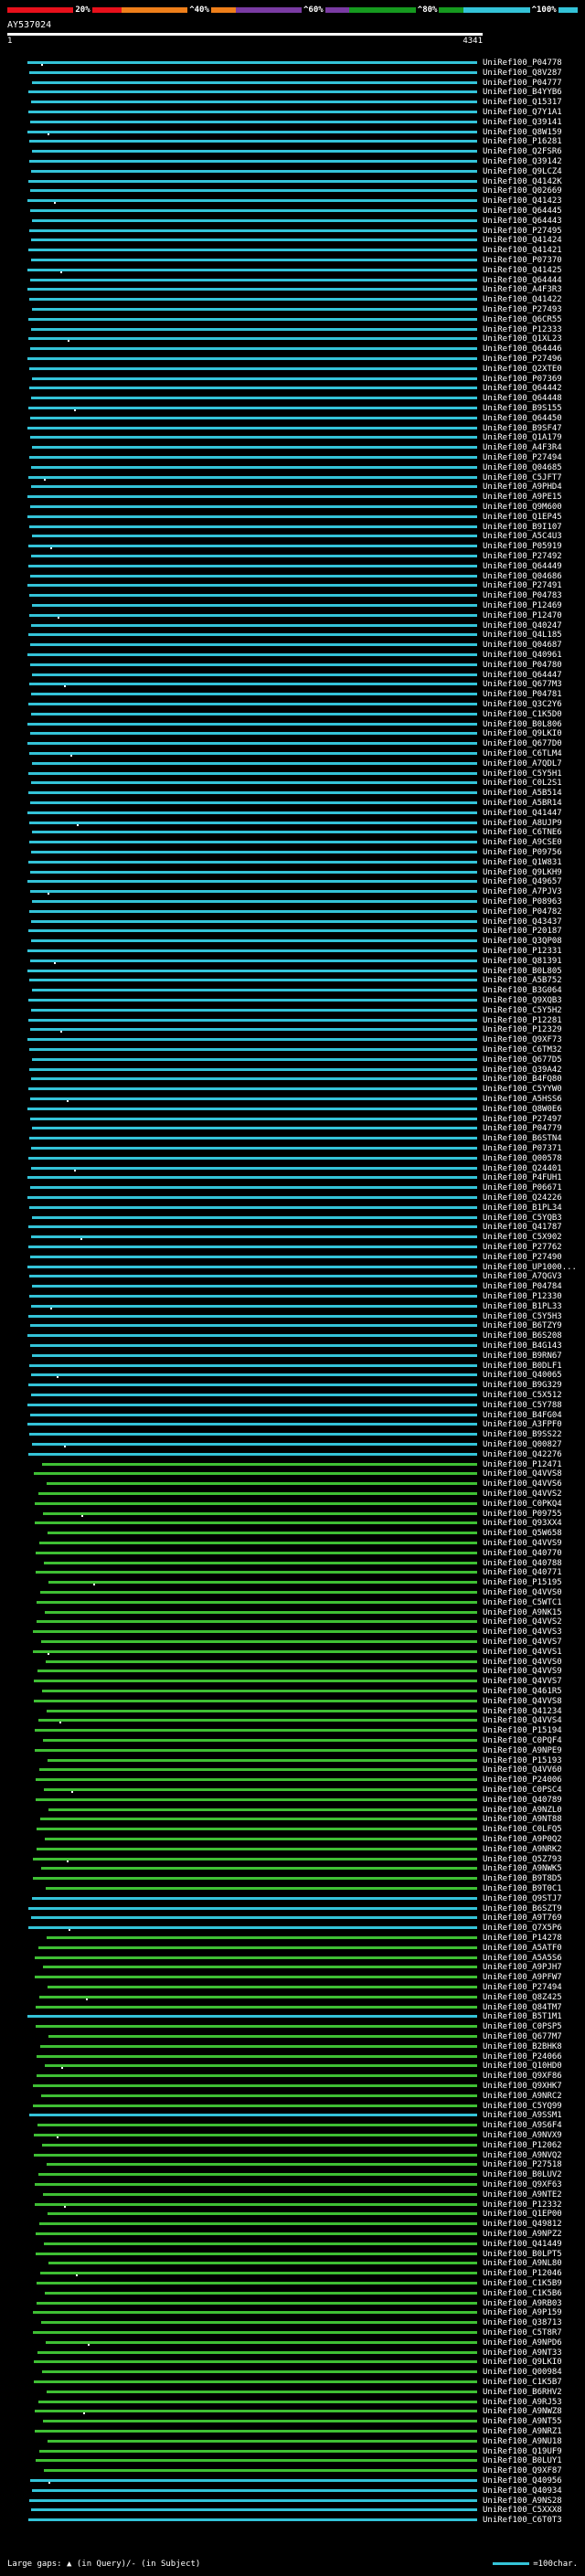 The image size is (585, 2576). I want to click on hit-label-link: UniRef100_Q41425, so click(522, 270).